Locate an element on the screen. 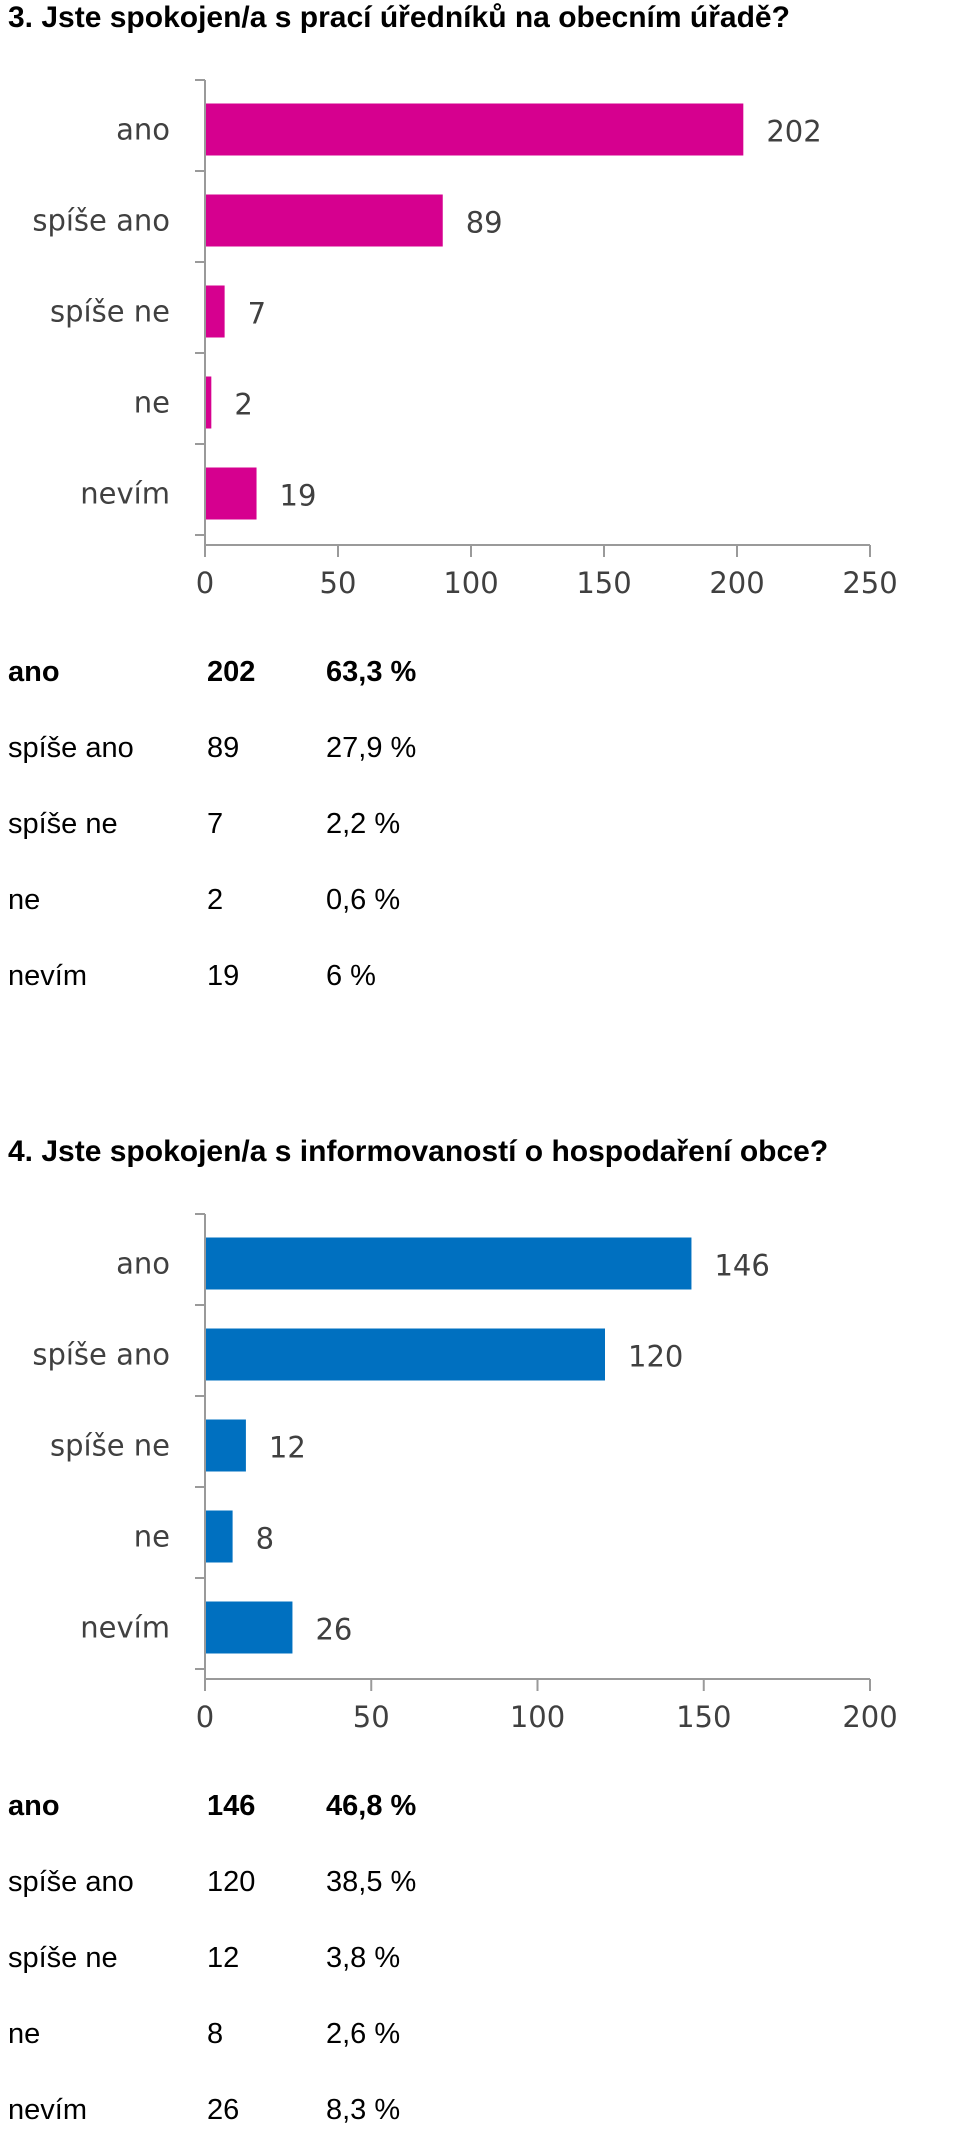 The width and height of the screenshot is (960, 2148). data-label: 26 is located at coordinates (333, 1630).